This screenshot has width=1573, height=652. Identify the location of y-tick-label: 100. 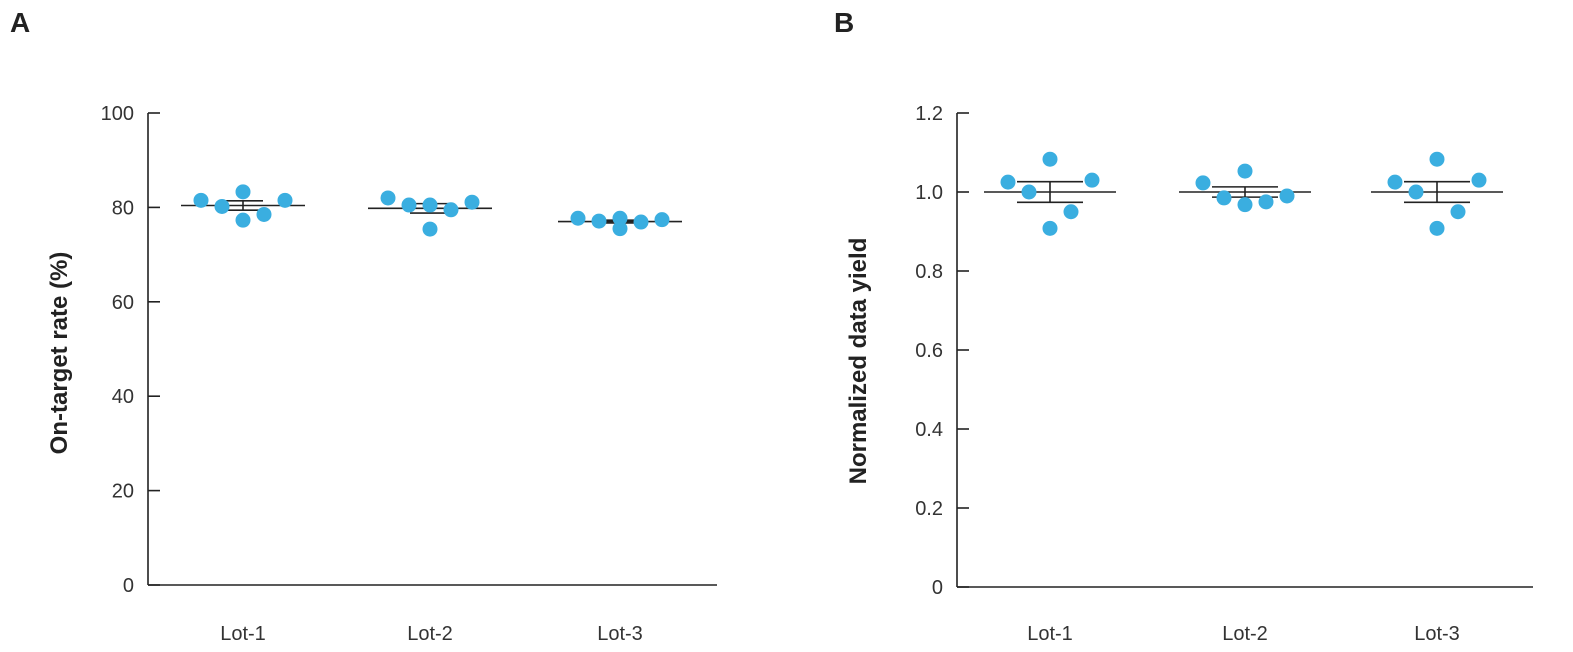
(117, 114).